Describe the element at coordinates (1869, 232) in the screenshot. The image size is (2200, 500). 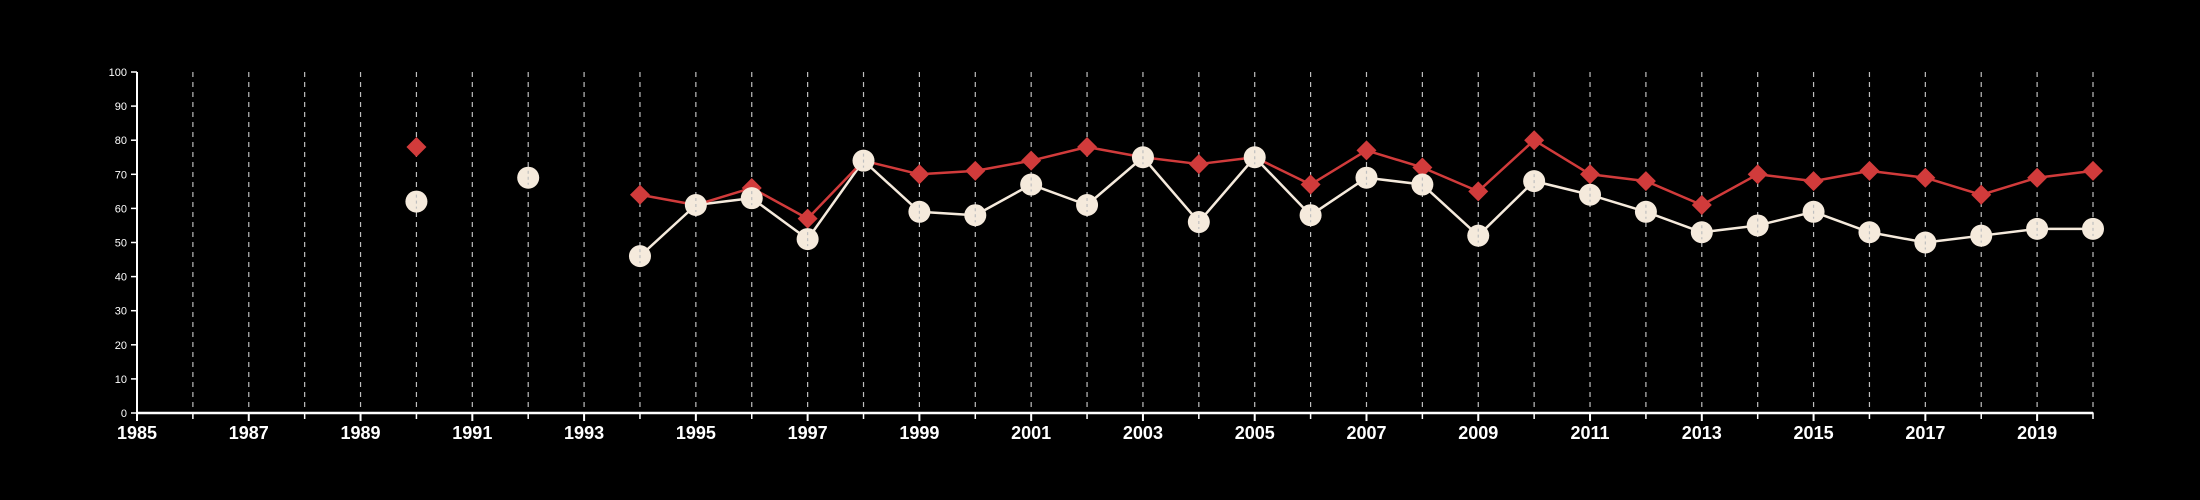
I see `series-1-point-2016` at that location.